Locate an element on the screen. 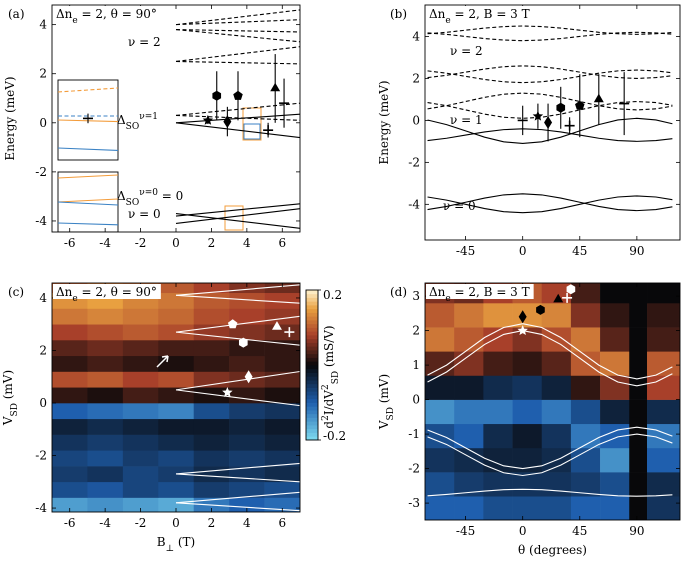  y-tick-label: 2 is located at coordinates (416, 331).